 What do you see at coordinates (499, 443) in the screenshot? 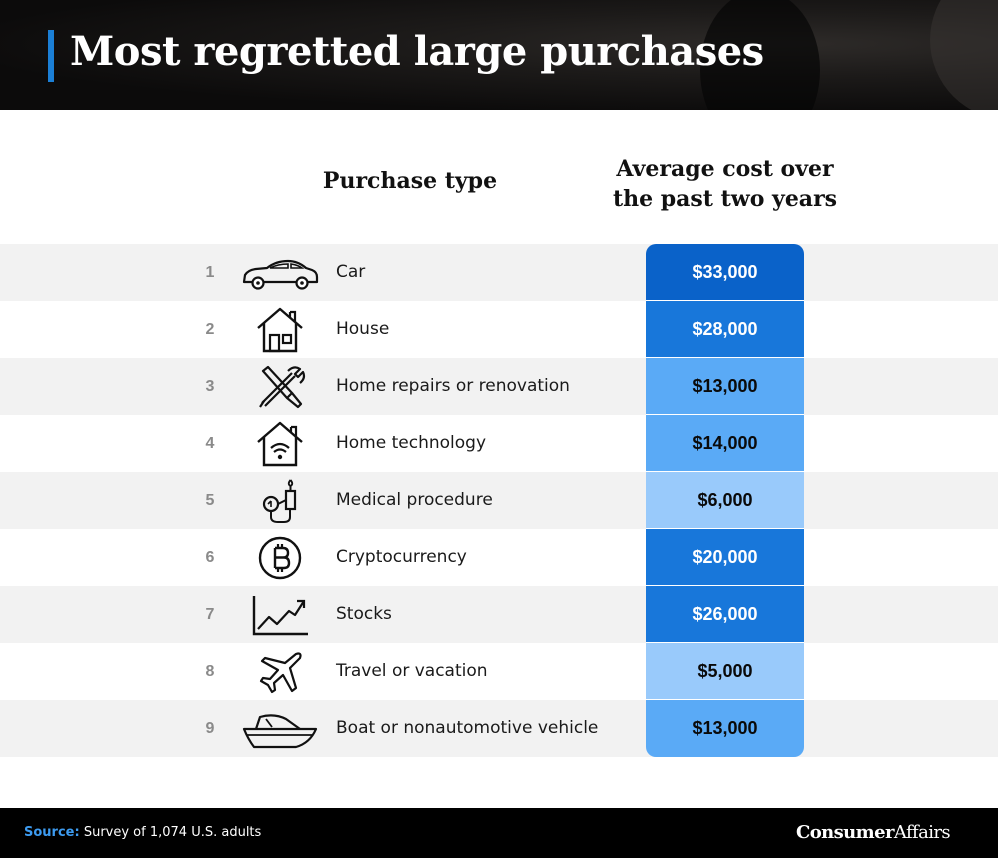
I see `table-row: 4 Home technology $14,000` at bounding box center [499, 443].